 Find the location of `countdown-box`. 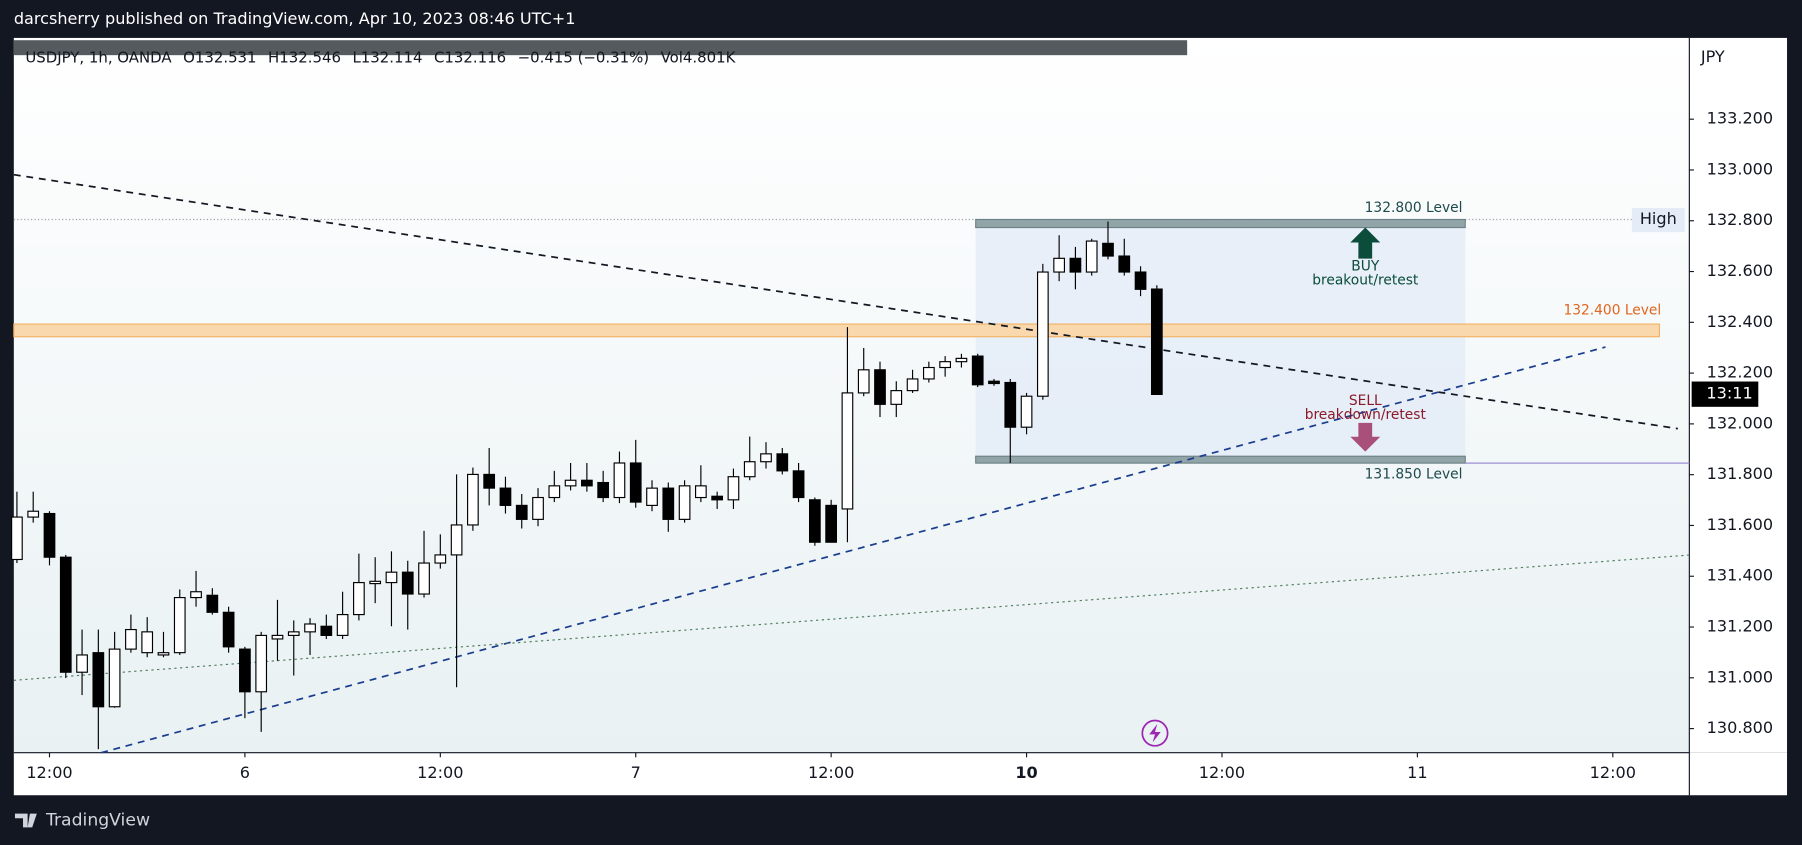

countdown-box is located at coordinates (1725, 394).